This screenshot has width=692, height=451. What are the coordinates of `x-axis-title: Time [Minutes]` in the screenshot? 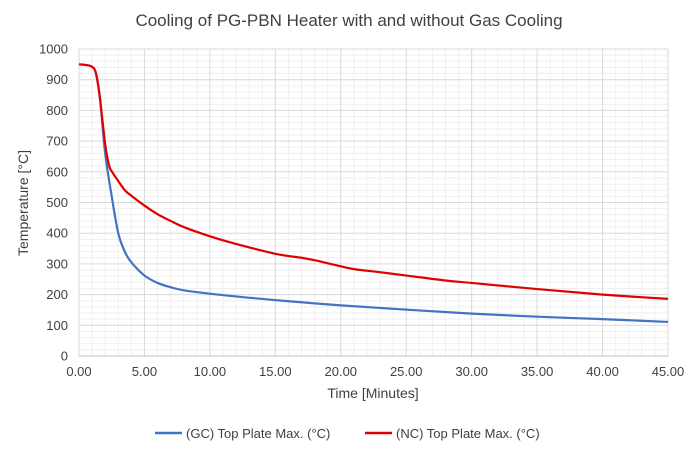 It's located at (372, 393).